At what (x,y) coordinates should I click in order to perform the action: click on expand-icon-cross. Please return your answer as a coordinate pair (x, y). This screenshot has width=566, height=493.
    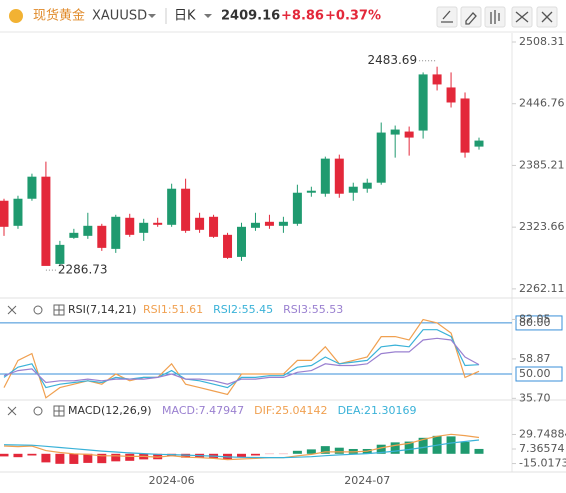
    Looking at the image, I should click on (59, 310).